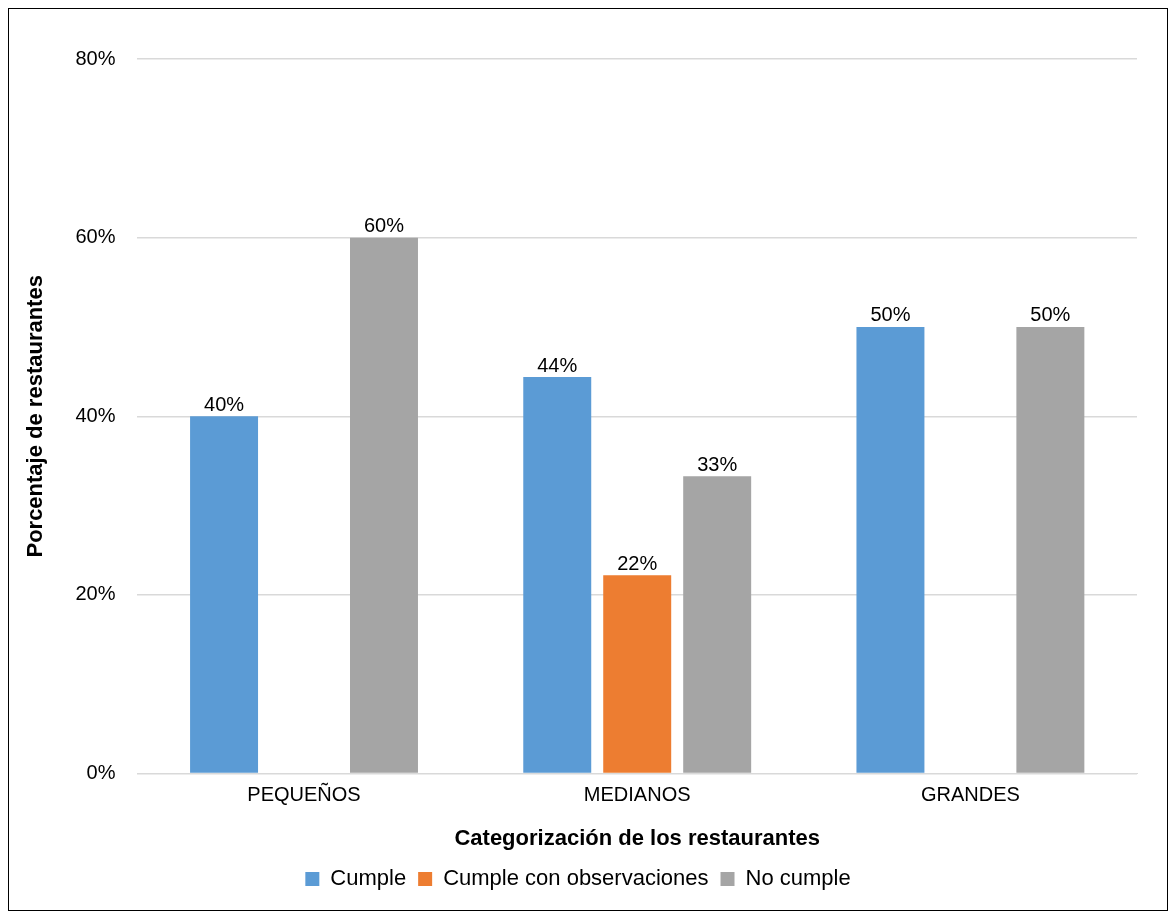 The width and height of the screenshot is (1176, 919). Describe the element at coordinates (637, 794) in the screenshot. I see `x-tick-label: MEDIANOS` at that location.